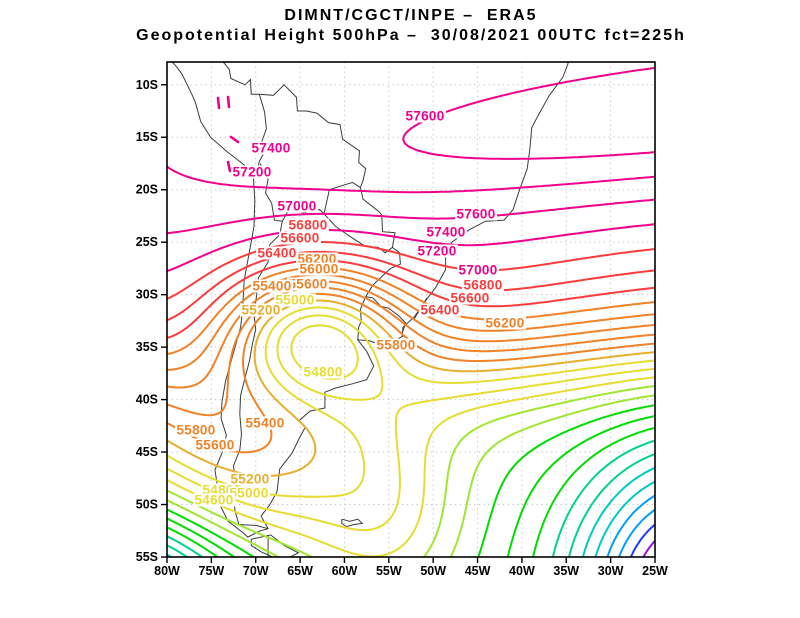 This screenshot has width=800, height=618. Describe the element at coordinates (522, 571) in the screenshot. I see `x-tick-label: 40W` at that location.